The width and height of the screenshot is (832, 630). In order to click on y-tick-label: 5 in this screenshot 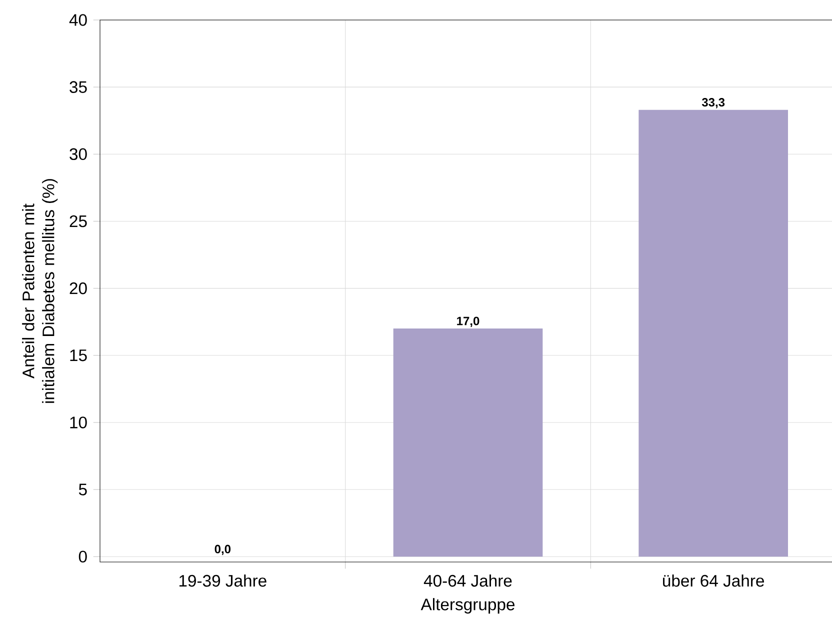, I will do `click(82, 490)`.